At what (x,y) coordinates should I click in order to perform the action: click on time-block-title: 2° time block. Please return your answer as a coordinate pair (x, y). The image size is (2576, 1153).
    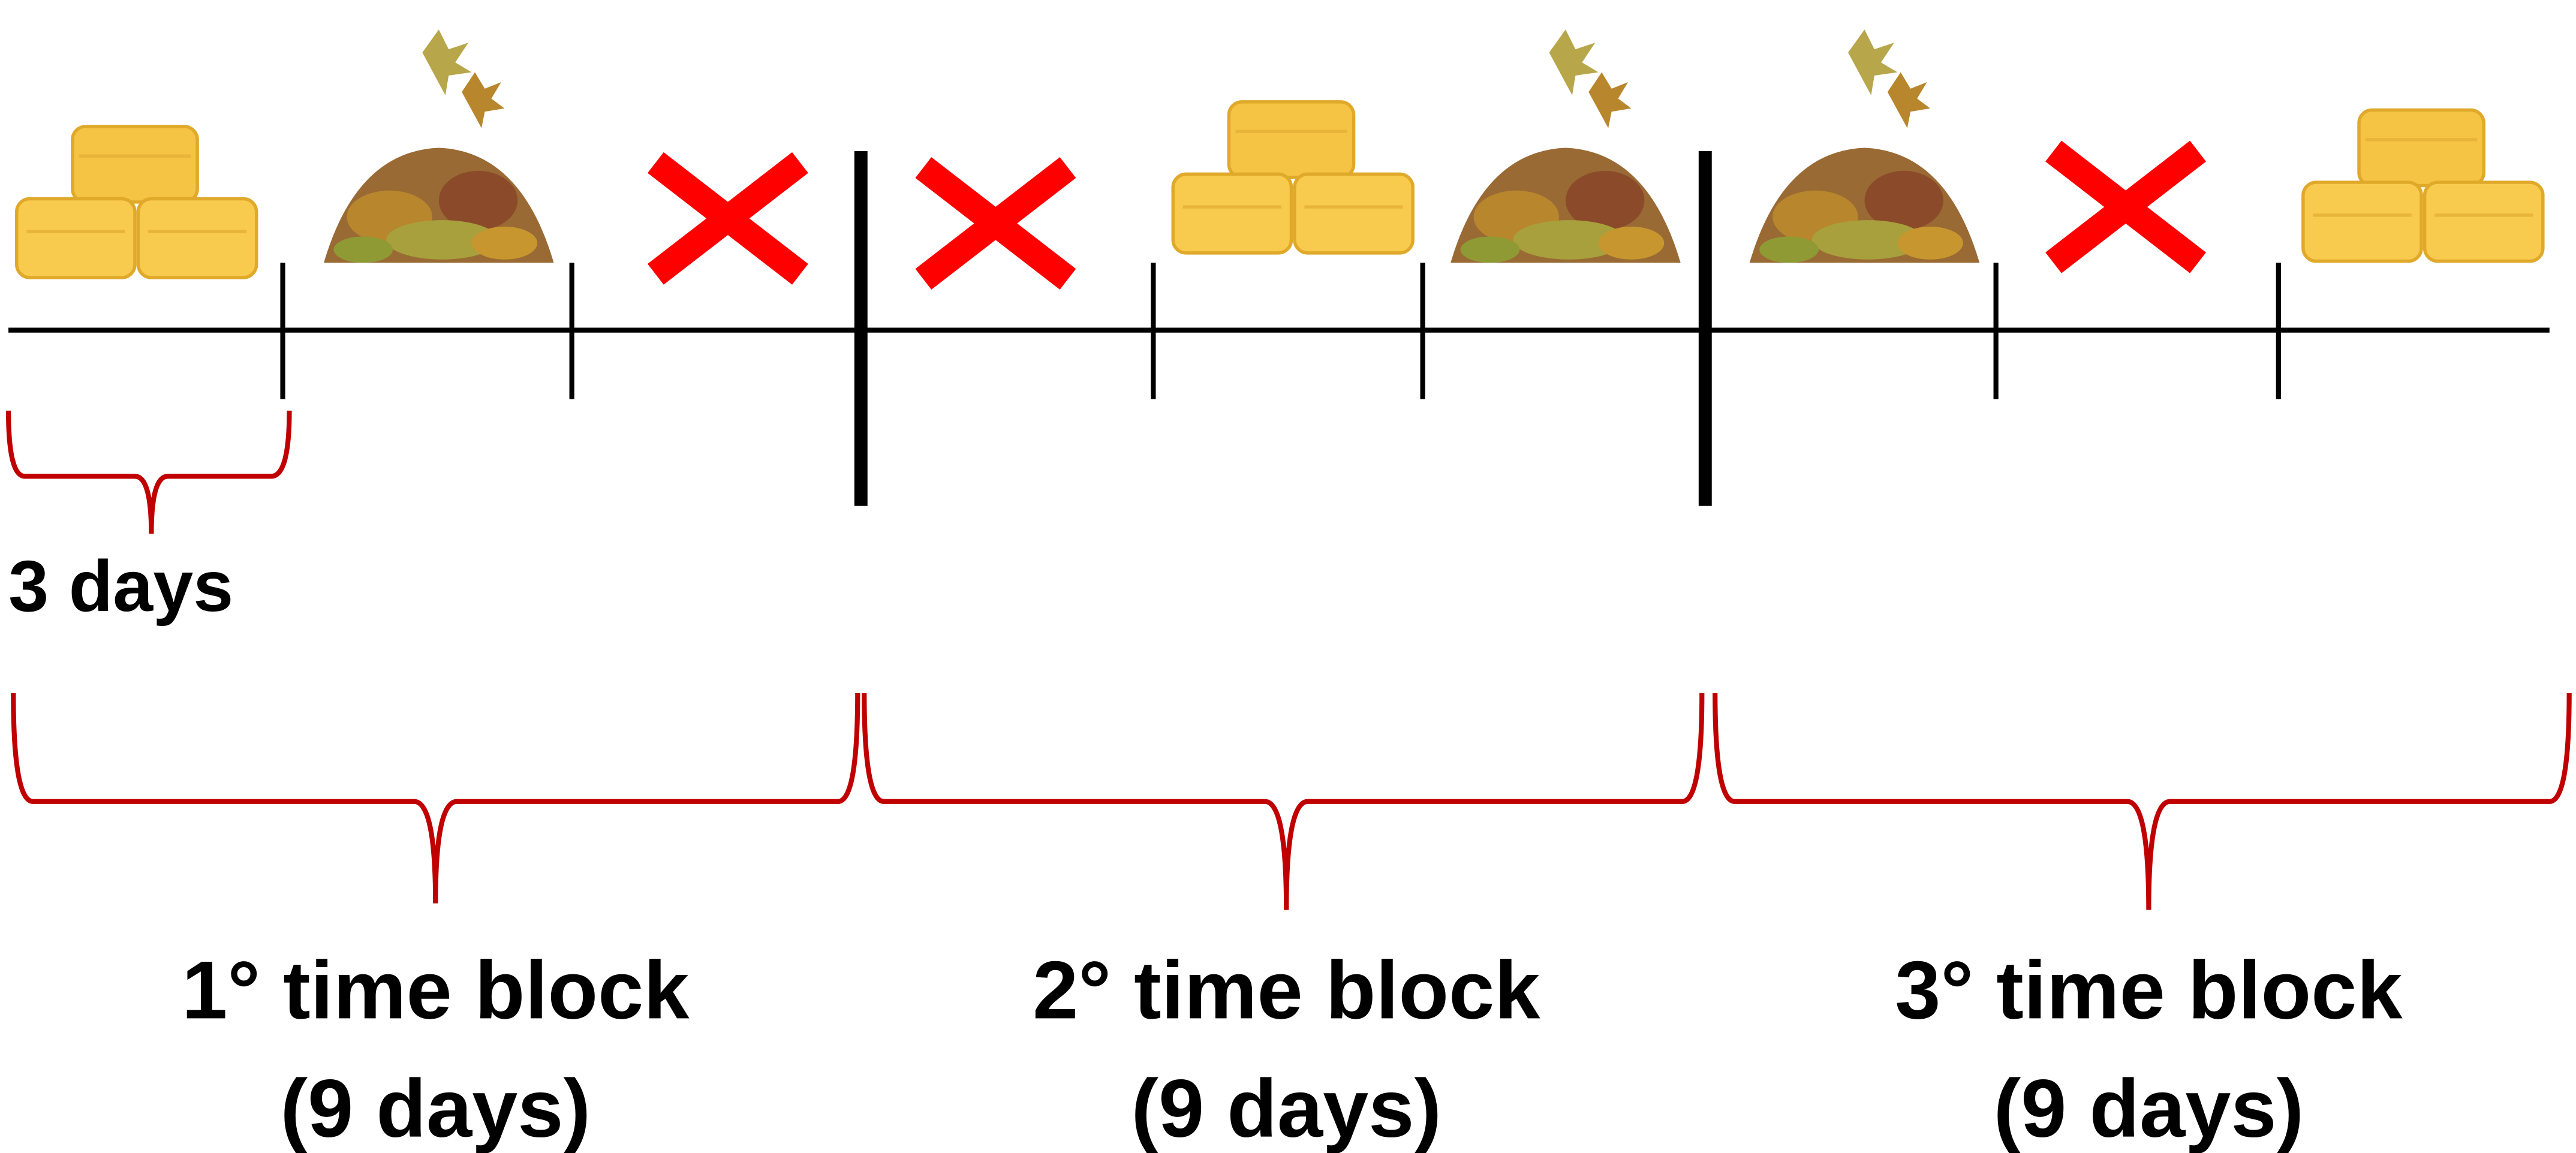
    Looking at the image, I should click on (1287, 990).